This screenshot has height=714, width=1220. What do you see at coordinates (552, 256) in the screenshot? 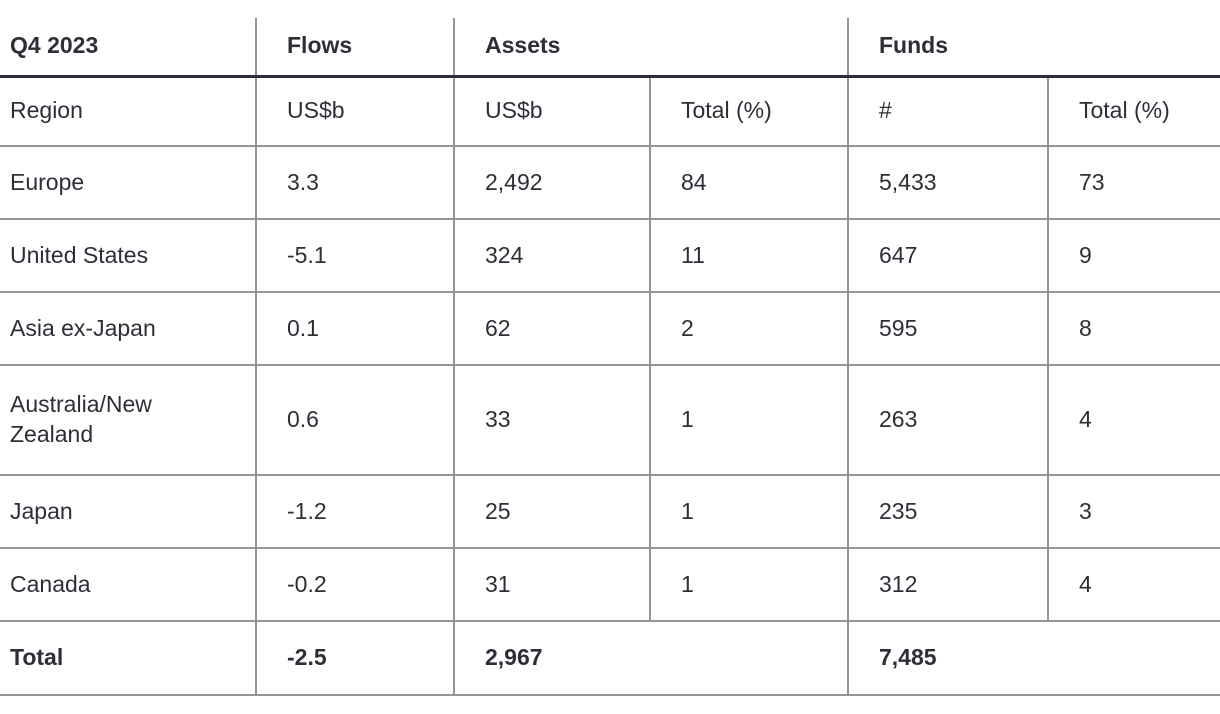
I see `cell-assets: 324` at bounding box center [552, 256].